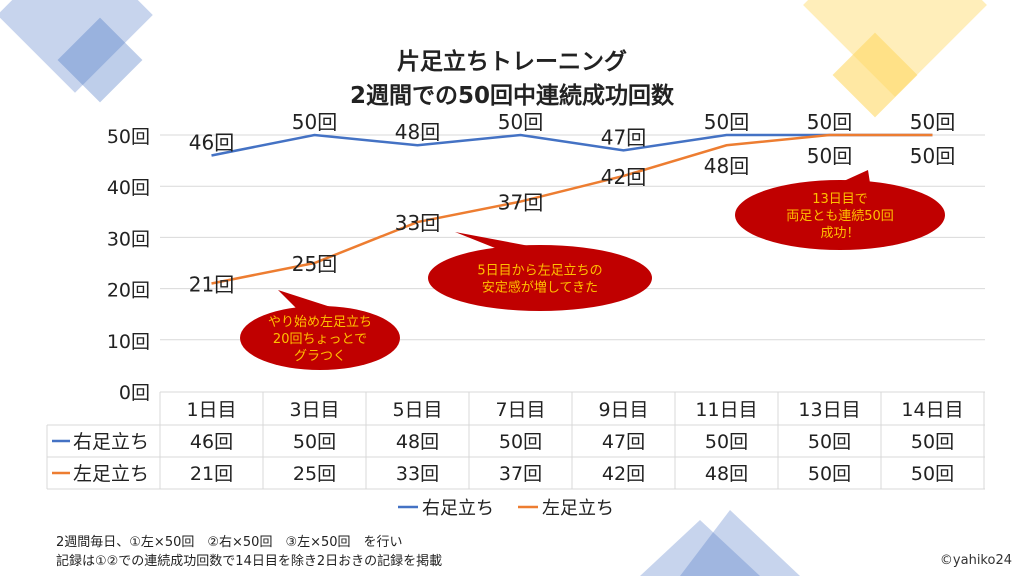 The height and width of the screenshot is (576, 1024). What do you see at coordinates (578, 508) in the screenshot?
I see `legend-label: 左足立ち` at bounding box center [578, 508].